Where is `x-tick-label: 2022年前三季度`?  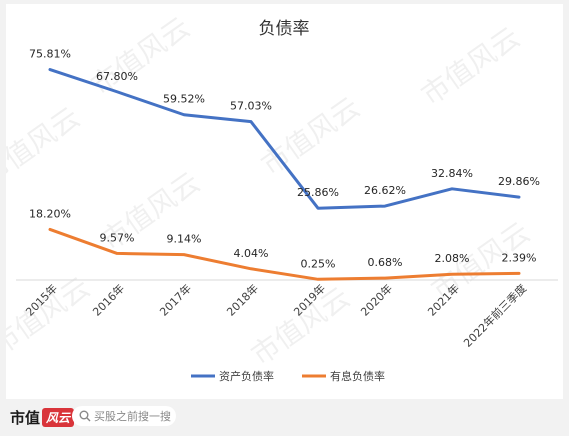 x-tick-label: 2022年前三季度 is located at coordinates (495, 315).